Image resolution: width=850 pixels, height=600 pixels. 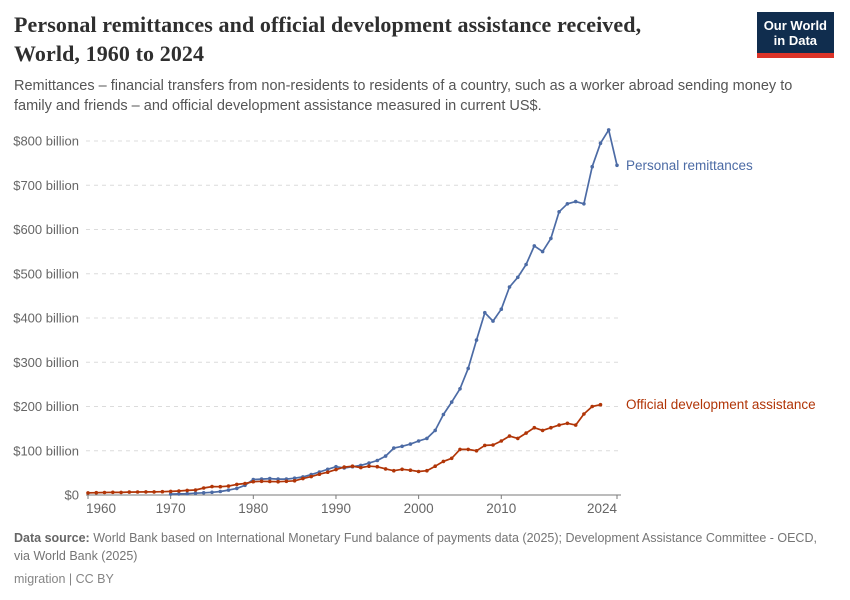 What do you see at coordinates (689, 165) in the screenshot?
I see `series-label-personal-remittances: Personal remittances` at bounding box center [689, 165].